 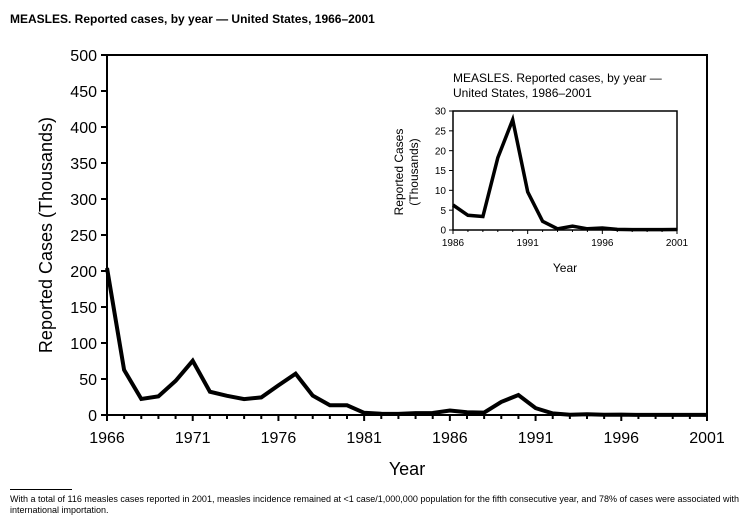 I want to click on main-y-tick-label: 100, so click(x=83, y=344).